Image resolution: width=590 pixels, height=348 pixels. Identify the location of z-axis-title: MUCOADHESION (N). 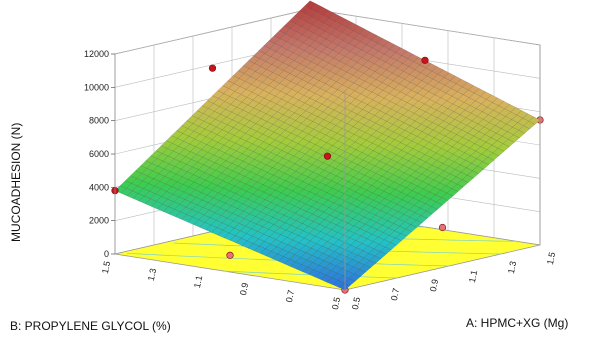
(16, 182).